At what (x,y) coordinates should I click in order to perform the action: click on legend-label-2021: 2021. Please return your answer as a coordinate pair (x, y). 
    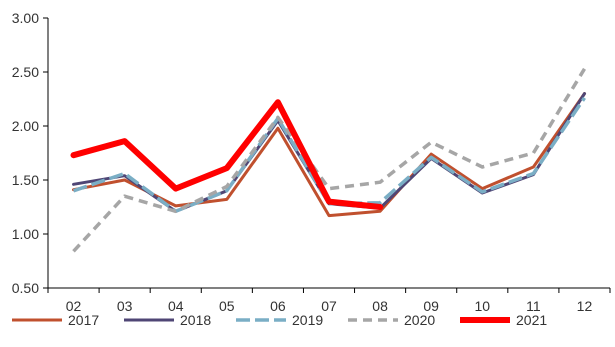
    Looking at the image, I should click on (531, 320).